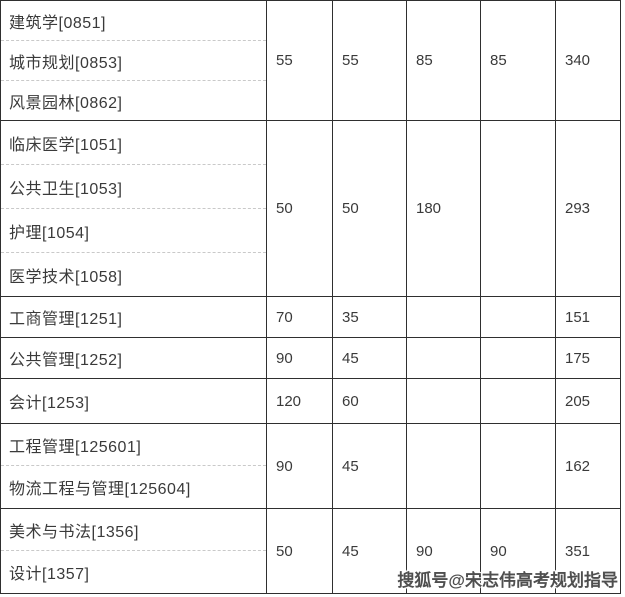 Image resolution: width=625 pixels, height=597 pixels. What do you see at coordinates (133, 358) in the screenshot?
I see `major-cell: 公共管理[1252]` at bounding box center [133, 358].